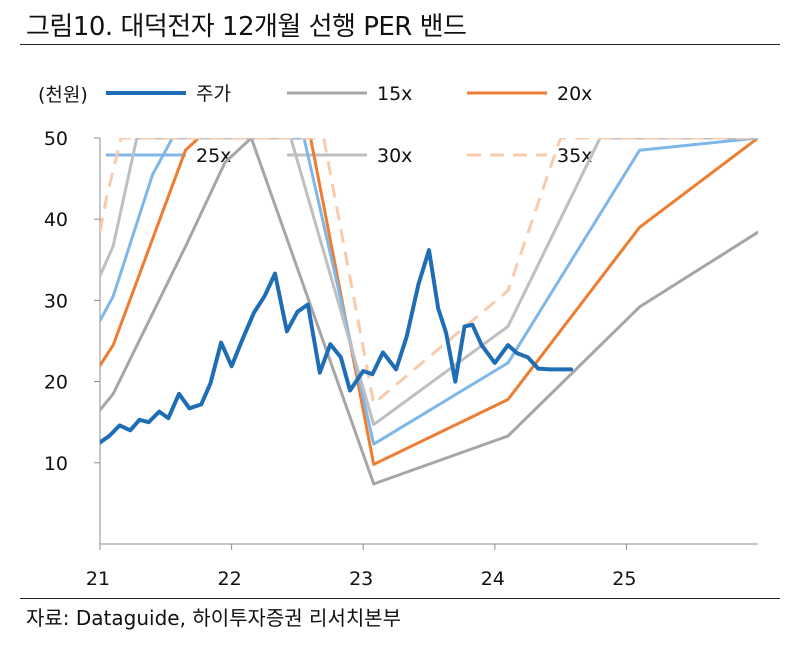 This screenshot has height=645, width=793. Describe the element at coordinates (56, 301) in the screenshot. I see `y-tick-label: 30` at that location.